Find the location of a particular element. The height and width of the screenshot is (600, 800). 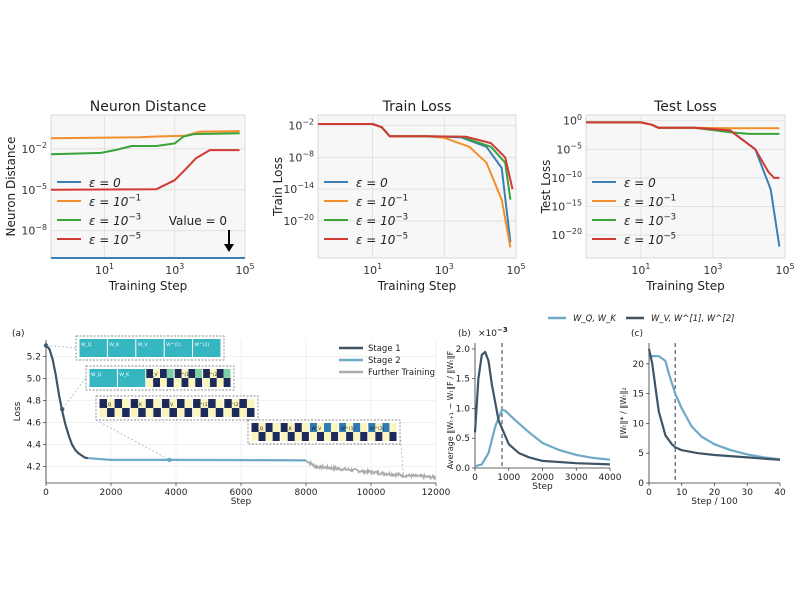

y-tick-label: 4.4 is located at coordinates (34, 446).